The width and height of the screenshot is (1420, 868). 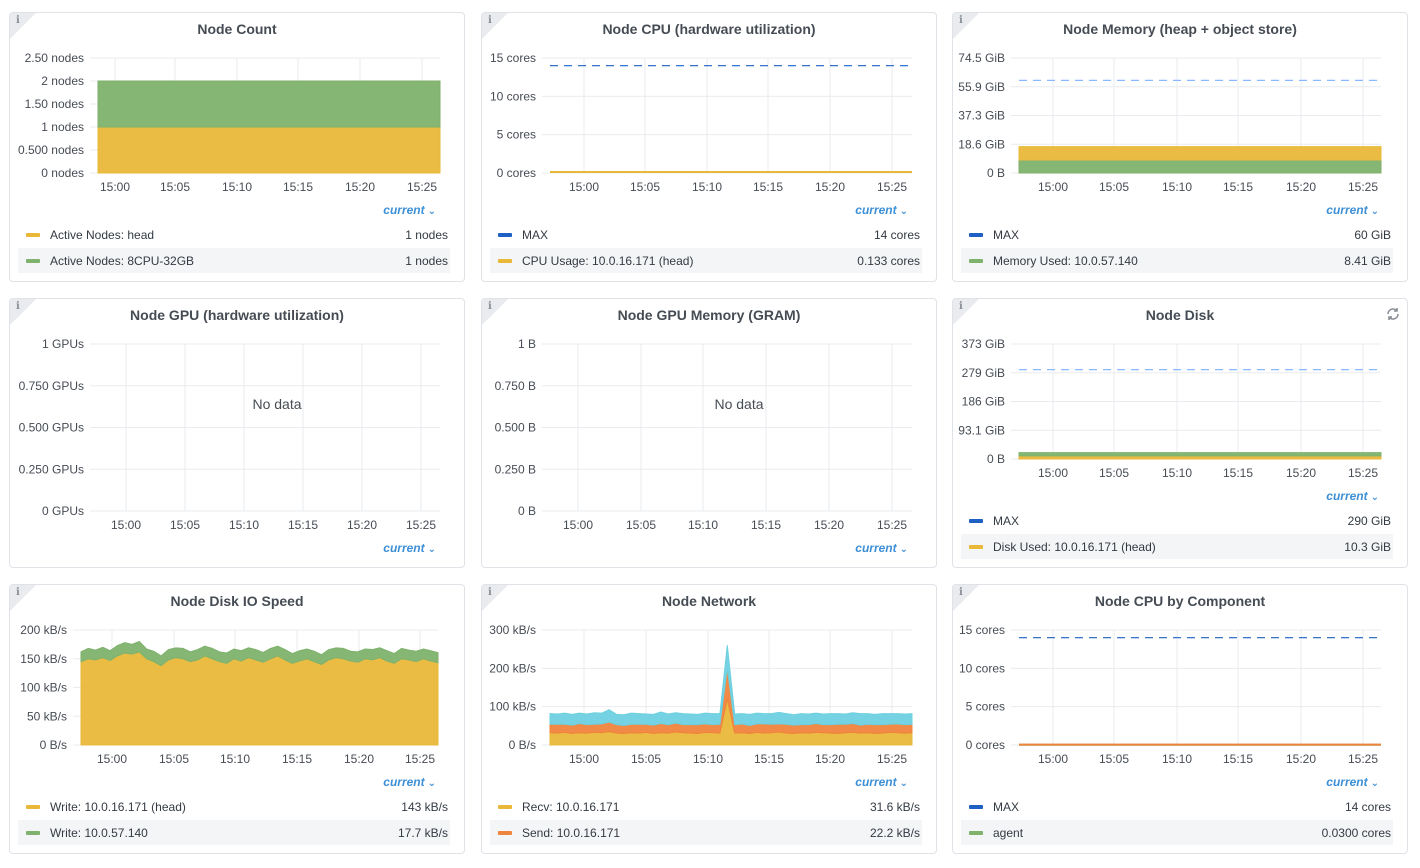 I want to click on y-tick-label: 0 nodes, so click(x=62, y=173).